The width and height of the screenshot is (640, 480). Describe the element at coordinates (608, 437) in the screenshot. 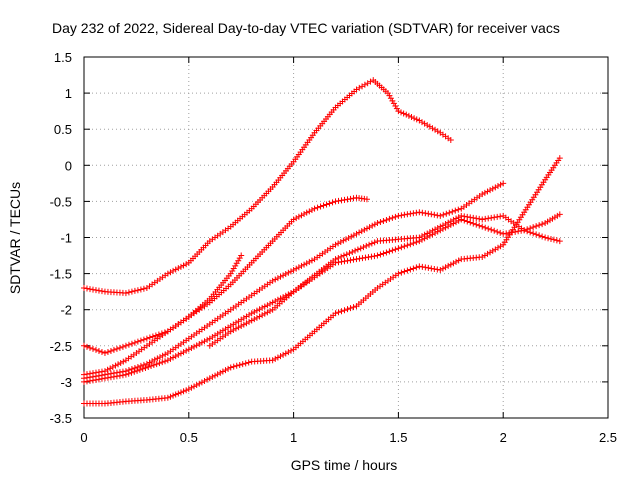

I see `x-tick-label: 2.5` at that location.